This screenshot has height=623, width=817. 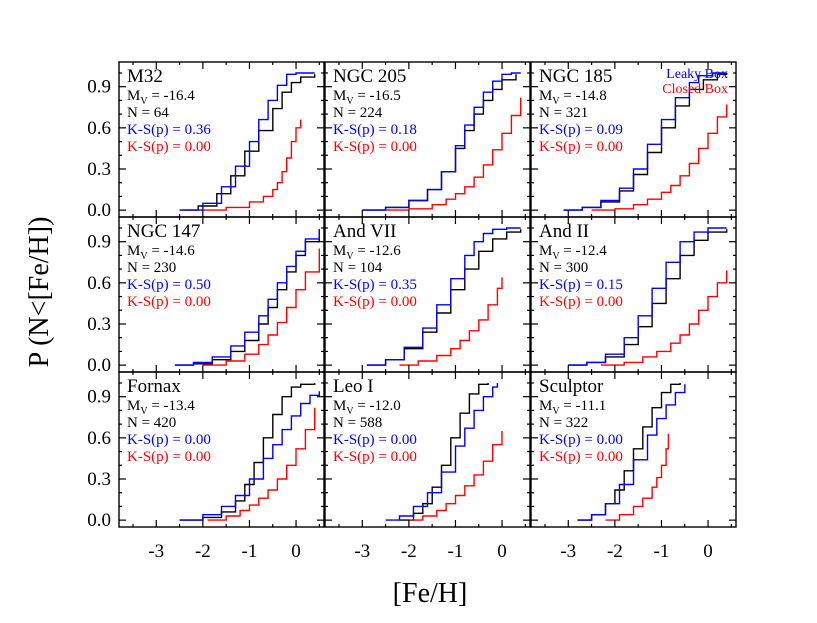 What do you see at coordinates (161, 407) in the screenshot?
I see `panel-mv: MV = -13.4` at bounding box center [161, 407].